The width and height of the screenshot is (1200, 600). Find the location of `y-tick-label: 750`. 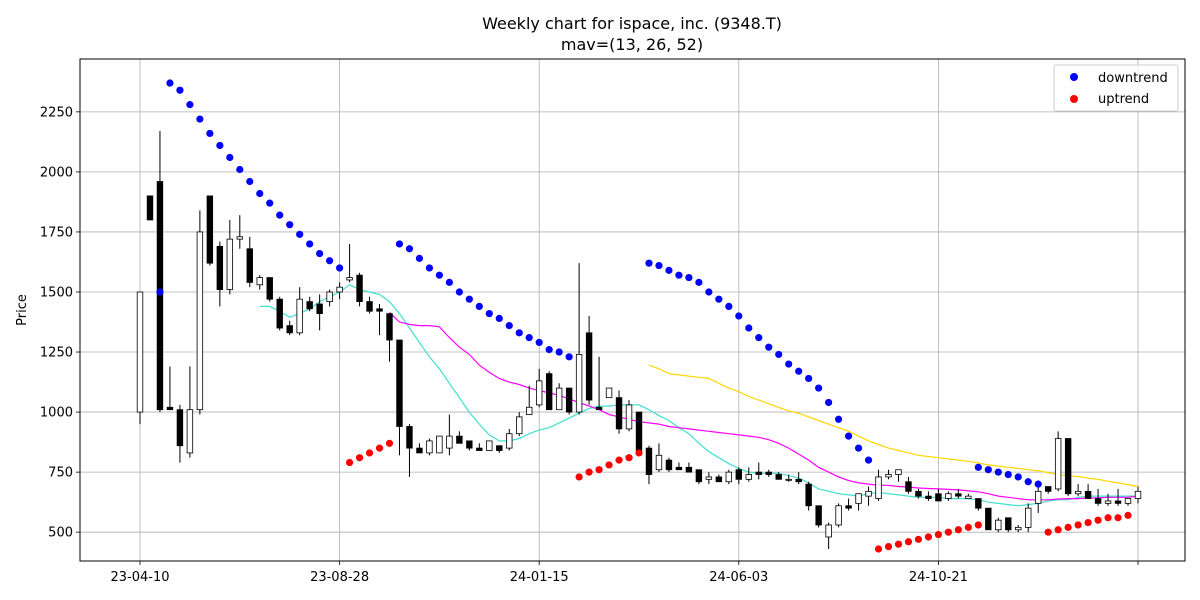

y-tick-label: 750 is located at coordinates (60, 473).